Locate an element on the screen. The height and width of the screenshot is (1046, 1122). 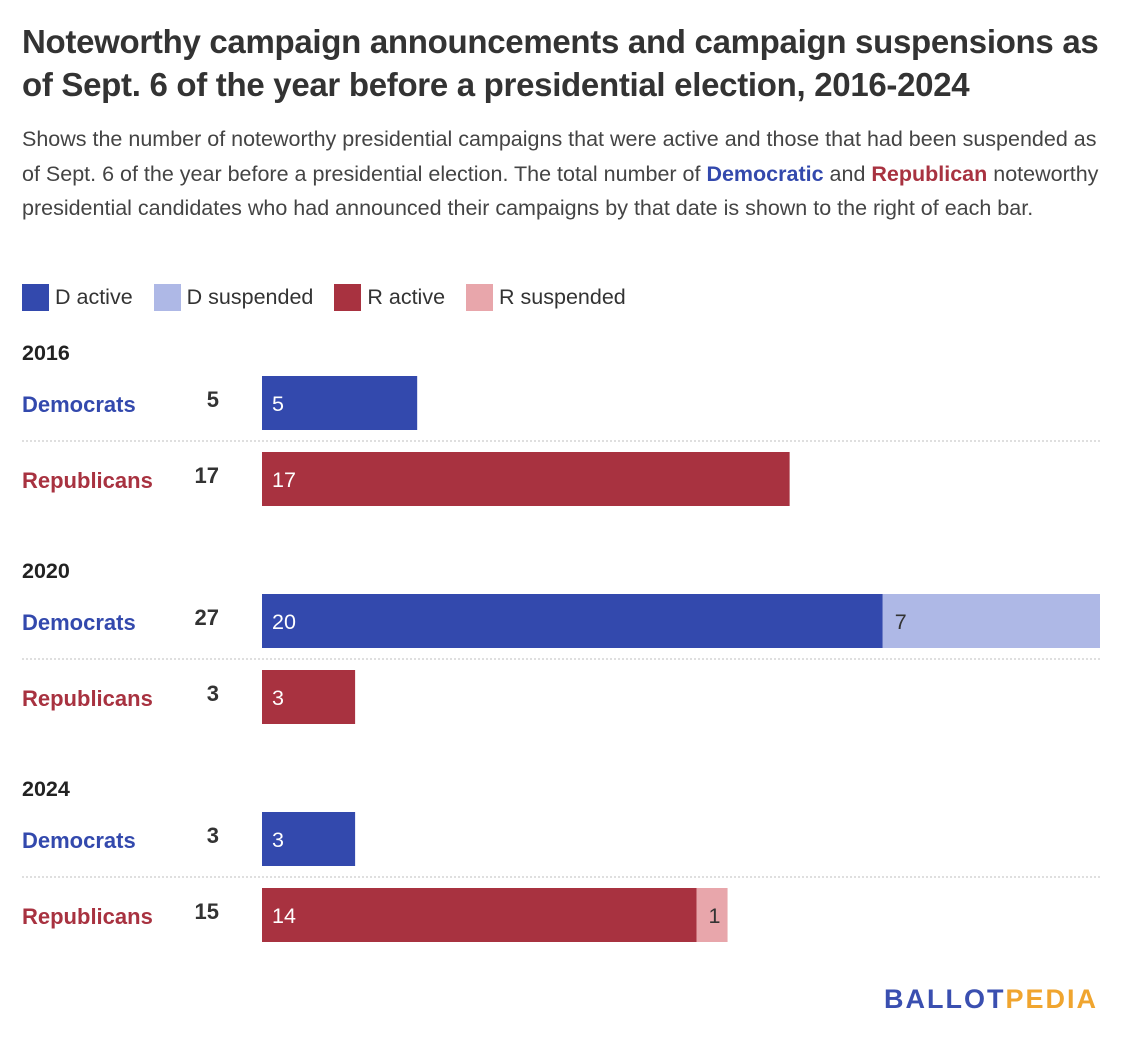
logo-ballot: BALLOT is located at coordinates (944, 999).